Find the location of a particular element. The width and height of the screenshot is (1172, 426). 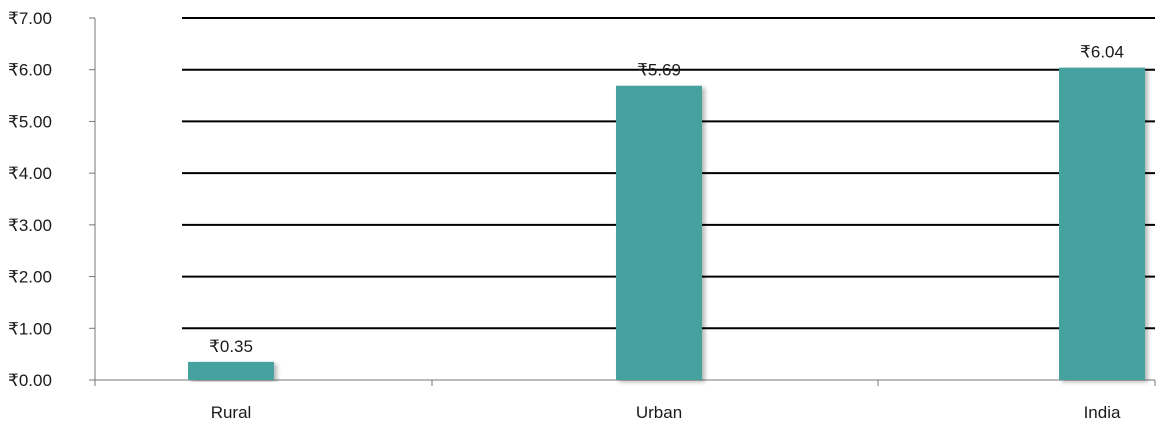

data-label: ₹0.35 is located at coordinates (231, 346).